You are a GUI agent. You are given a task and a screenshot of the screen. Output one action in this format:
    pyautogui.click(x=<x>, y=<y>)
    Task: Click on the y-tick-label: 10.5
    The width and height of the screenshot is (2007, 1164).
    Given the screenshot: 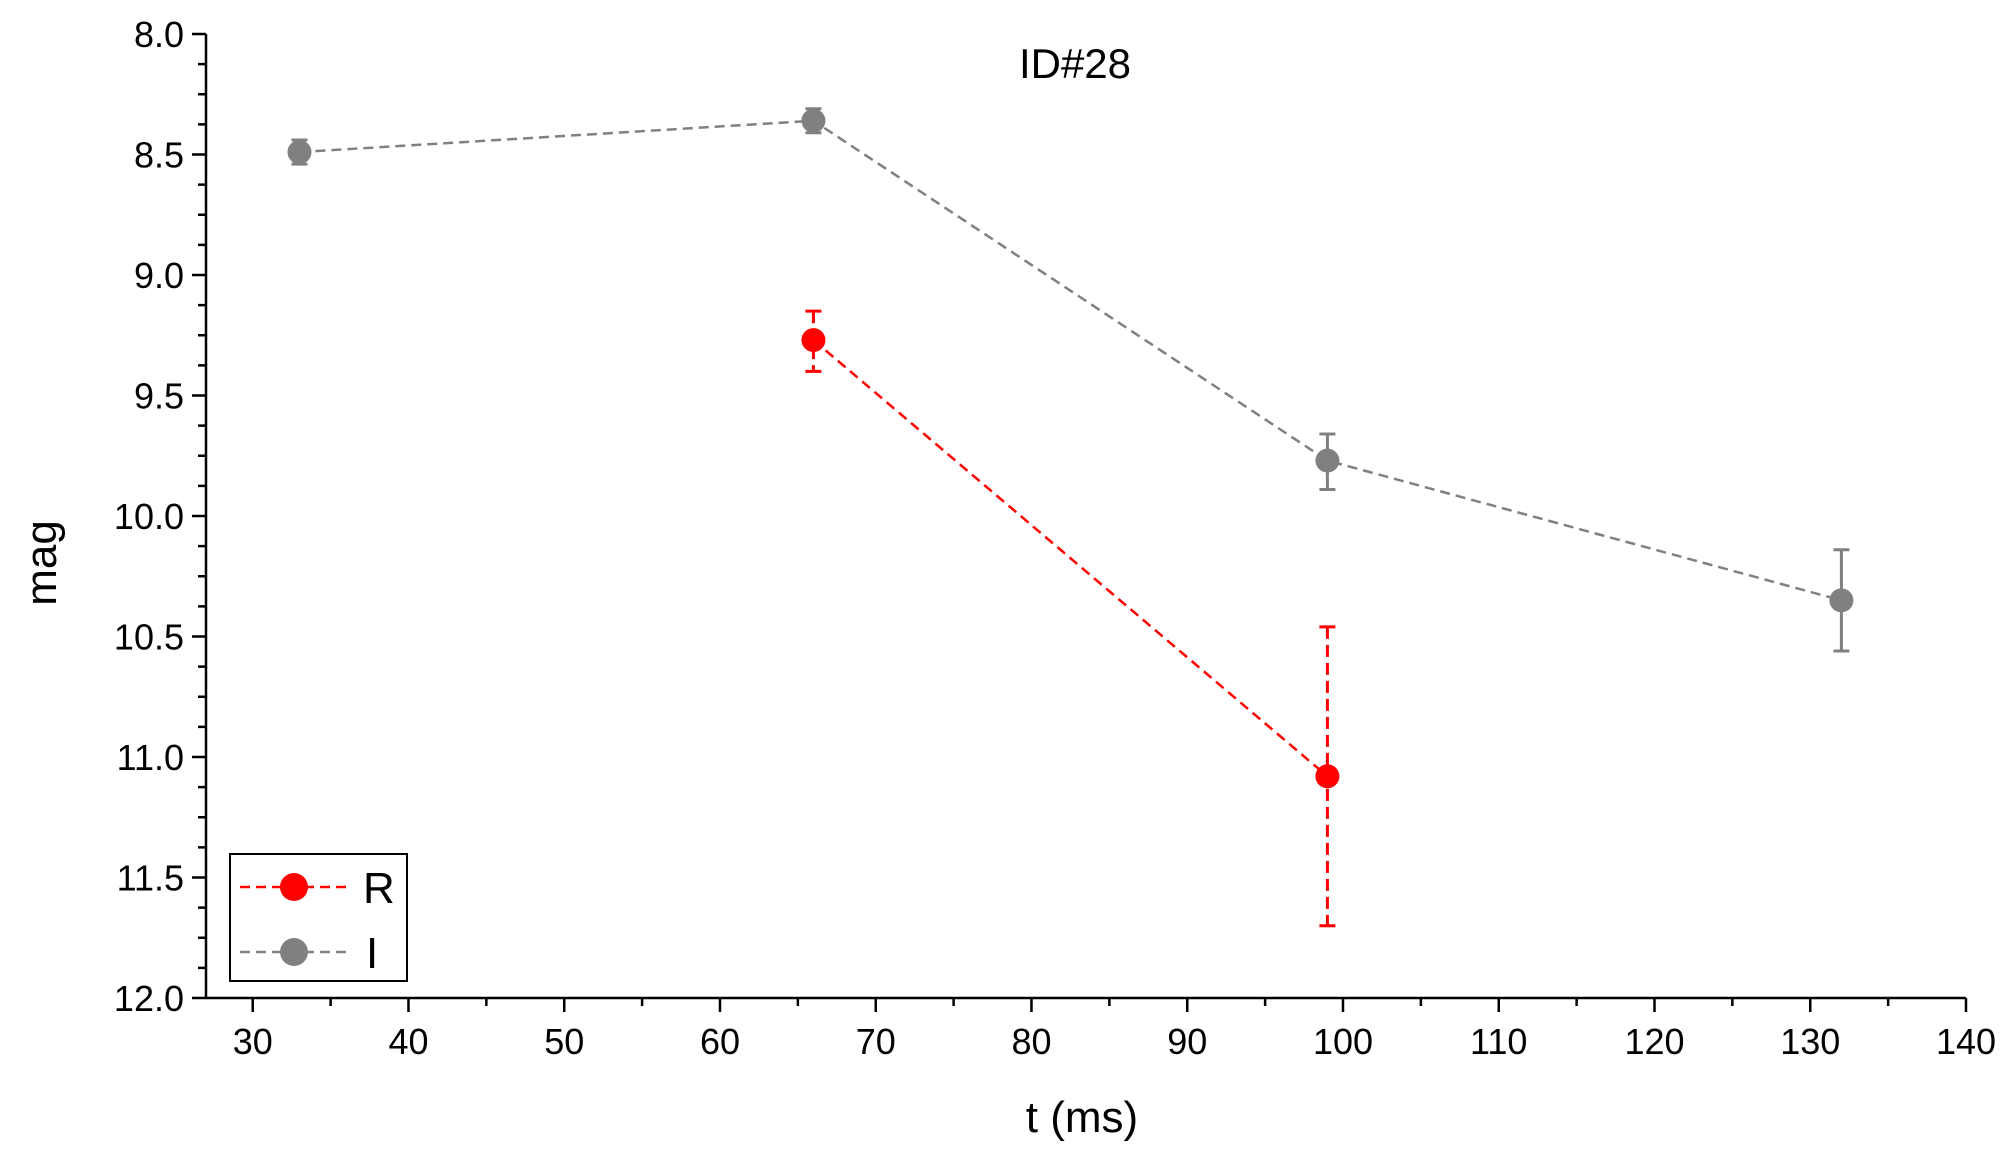 What is the action you would take?
    pyautogui.click(x=149, y=637)
    